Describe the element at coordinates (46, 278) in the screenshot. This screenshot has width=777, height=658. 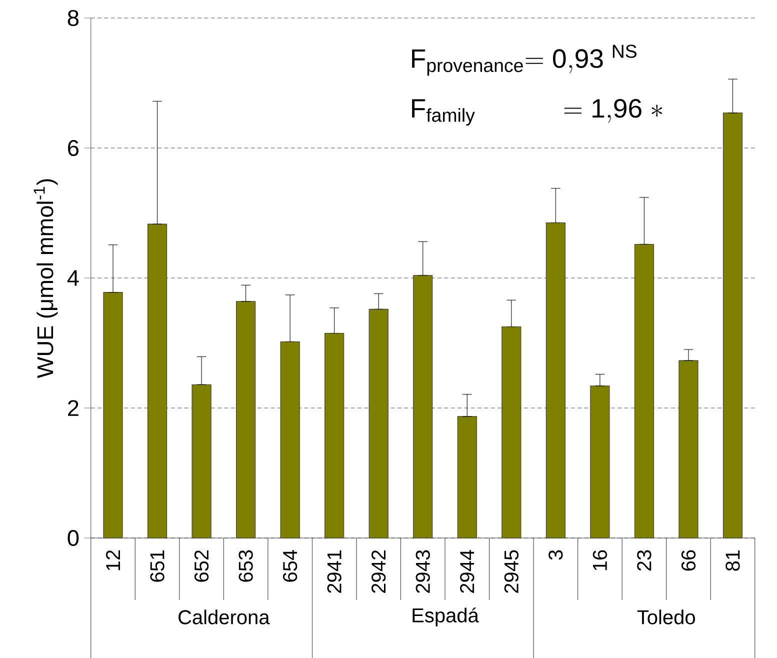
I see `y-axis-title: WUE (μmol mmol$^{-1}$)` at that location.